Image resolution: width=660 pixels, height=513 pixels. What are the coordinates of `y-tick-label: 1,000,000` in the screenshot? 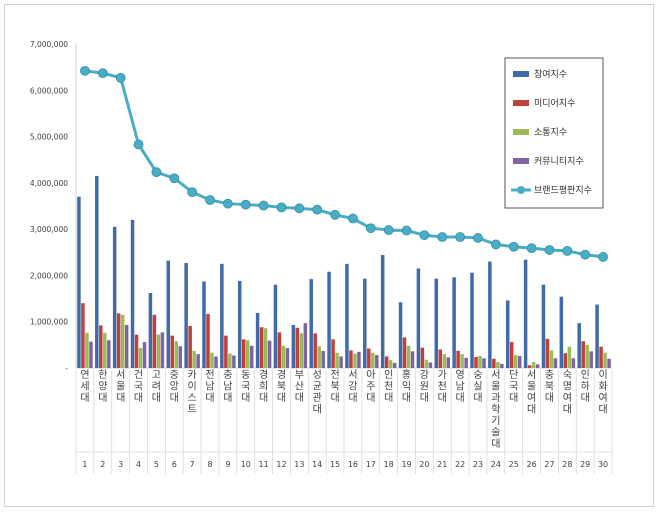 It's located at (49, 322).